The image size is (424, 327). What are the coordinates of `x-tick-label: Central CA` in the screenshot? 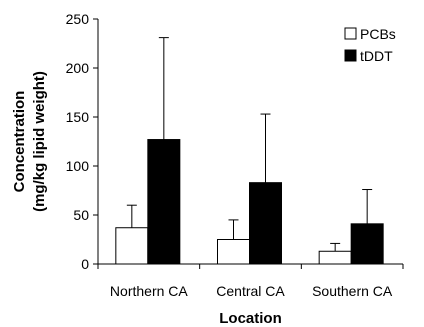 It's located at (250, 291).